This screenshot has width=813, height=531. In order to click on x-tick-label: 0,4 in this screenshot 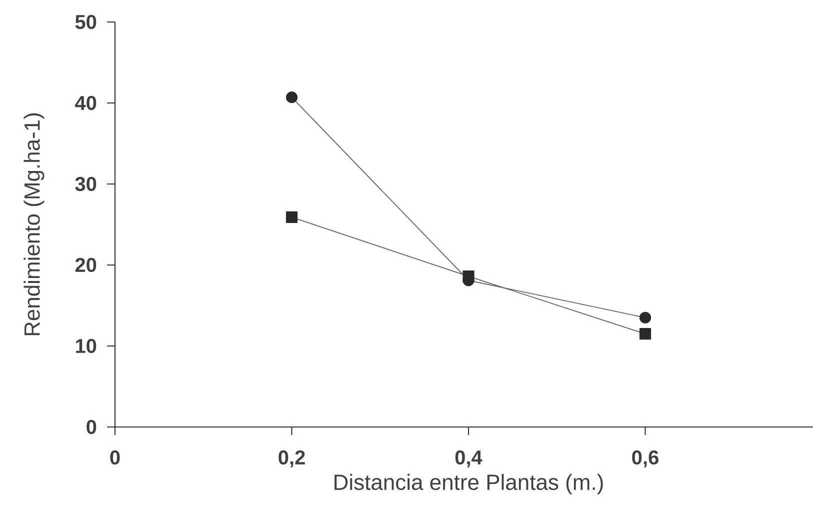, I will do `click(468, 459)`.